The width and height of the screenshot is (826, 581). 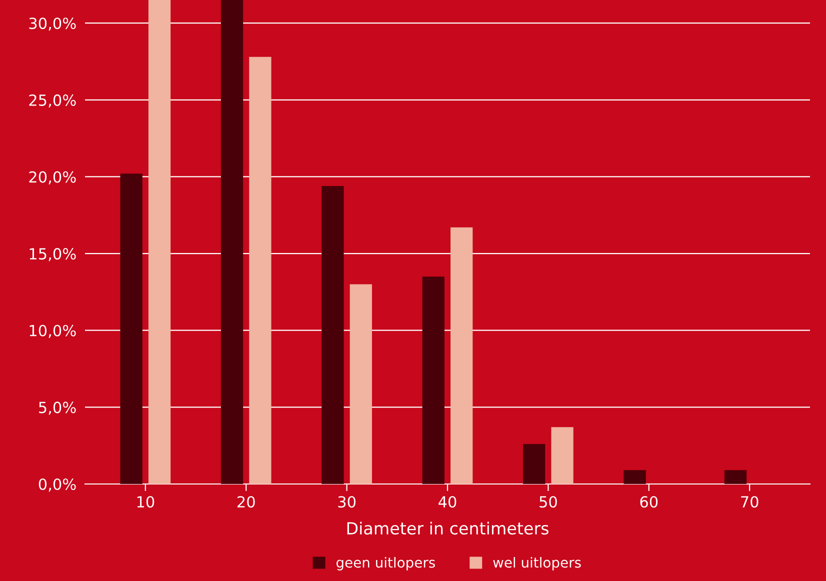 I want to click on x-tick-label: 50, so click(x=548, y=502).